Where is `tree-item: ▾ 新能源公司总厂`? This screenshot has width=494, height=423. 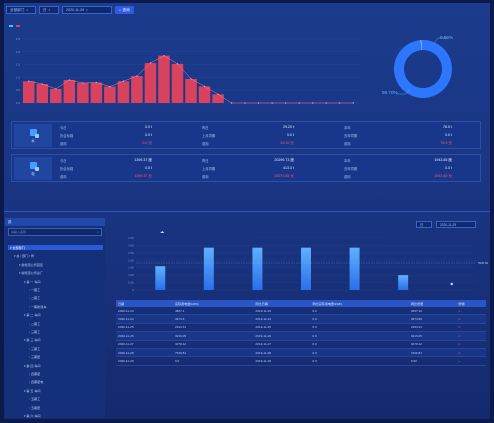
tree-item: ▾ 新能源公司总厂 is located at coordinates (31, 272).